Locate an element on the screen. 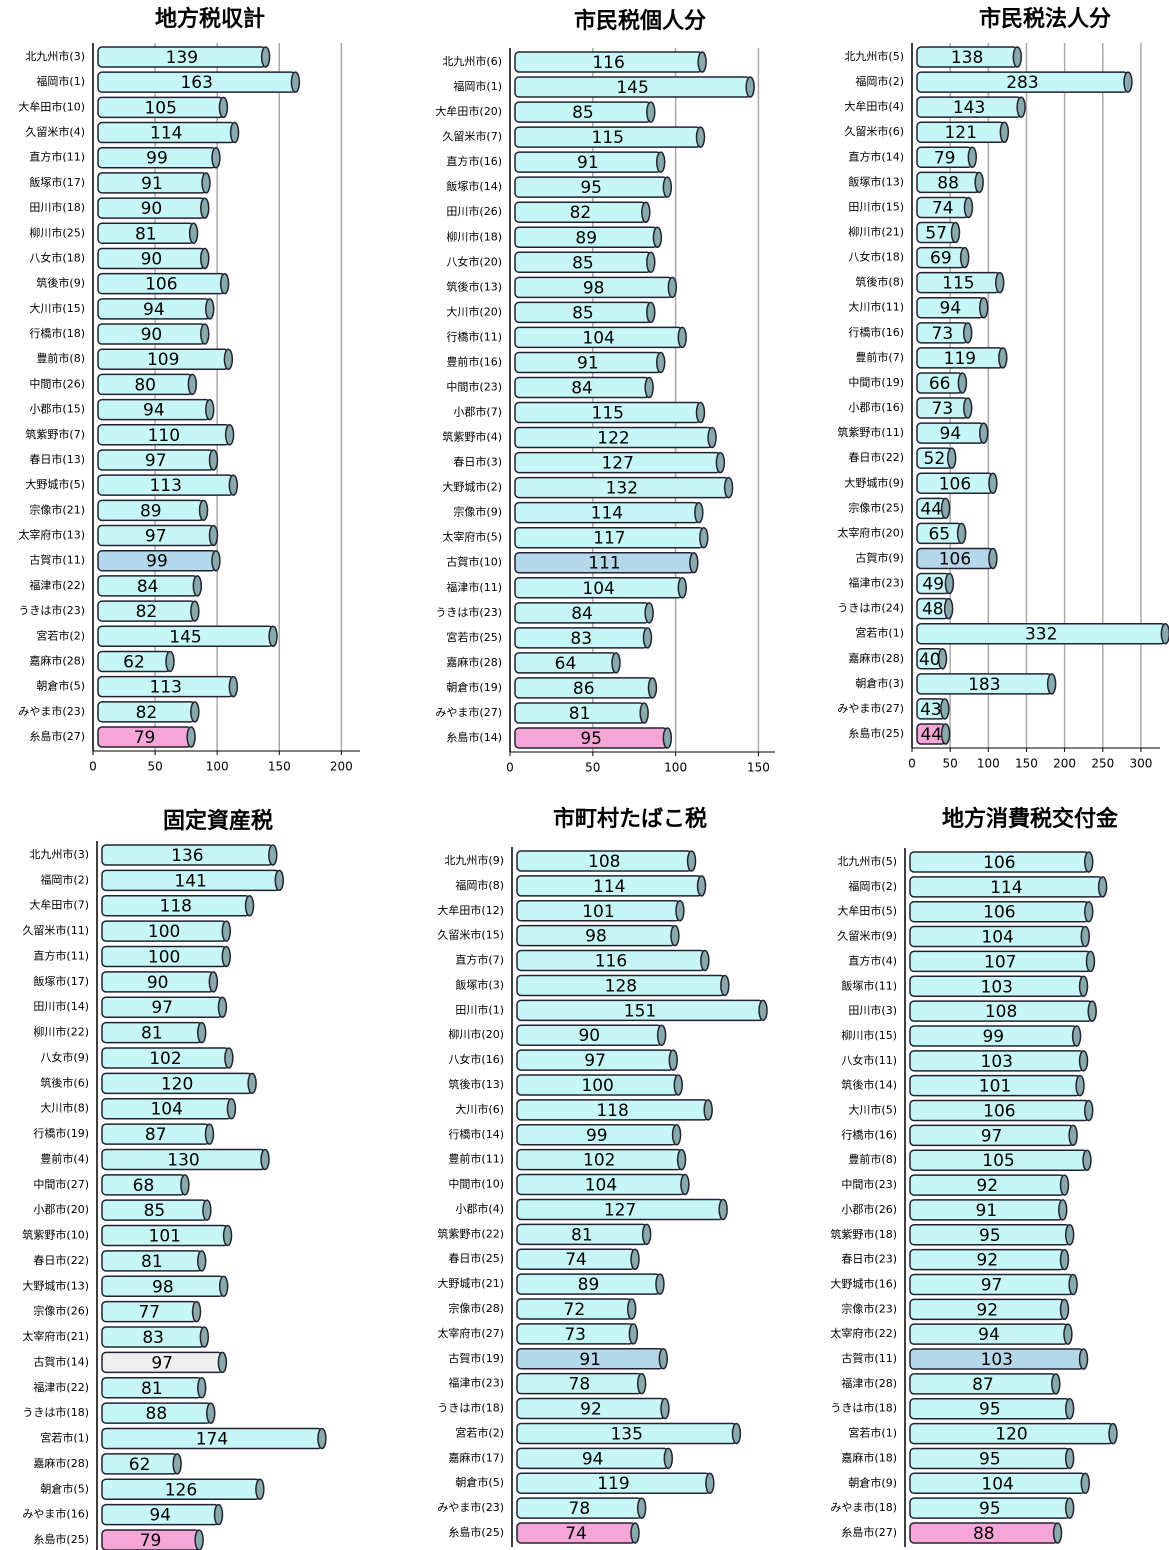 The width and height of the screenshot is (1169, 1550). value-label: 82 is located at coordinates (147, 612).